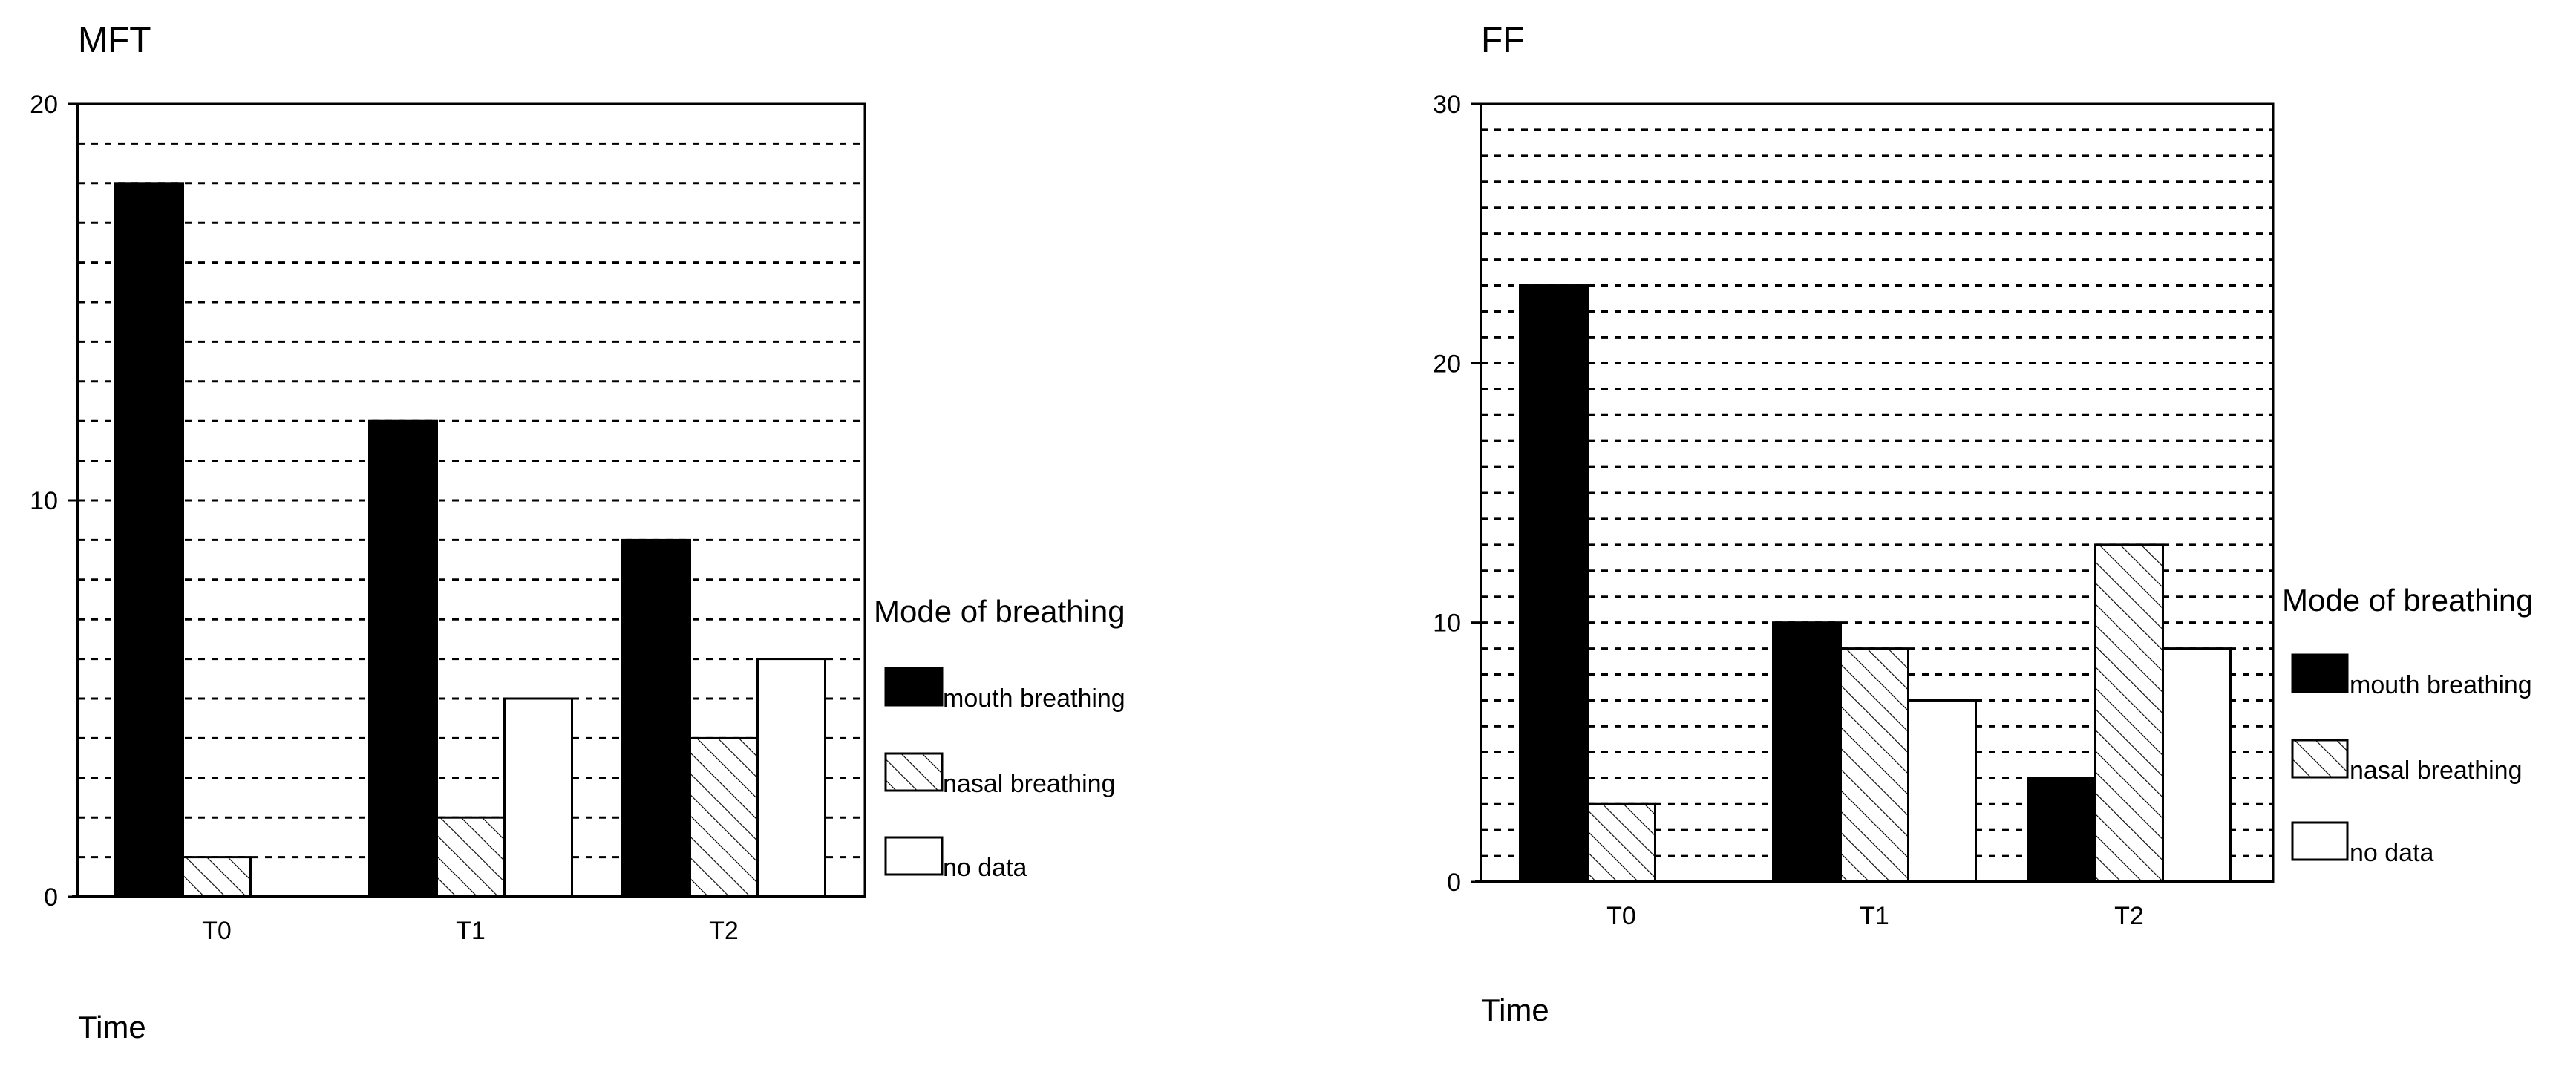  I want to click on chart-title: FF, so click(1503, 40).